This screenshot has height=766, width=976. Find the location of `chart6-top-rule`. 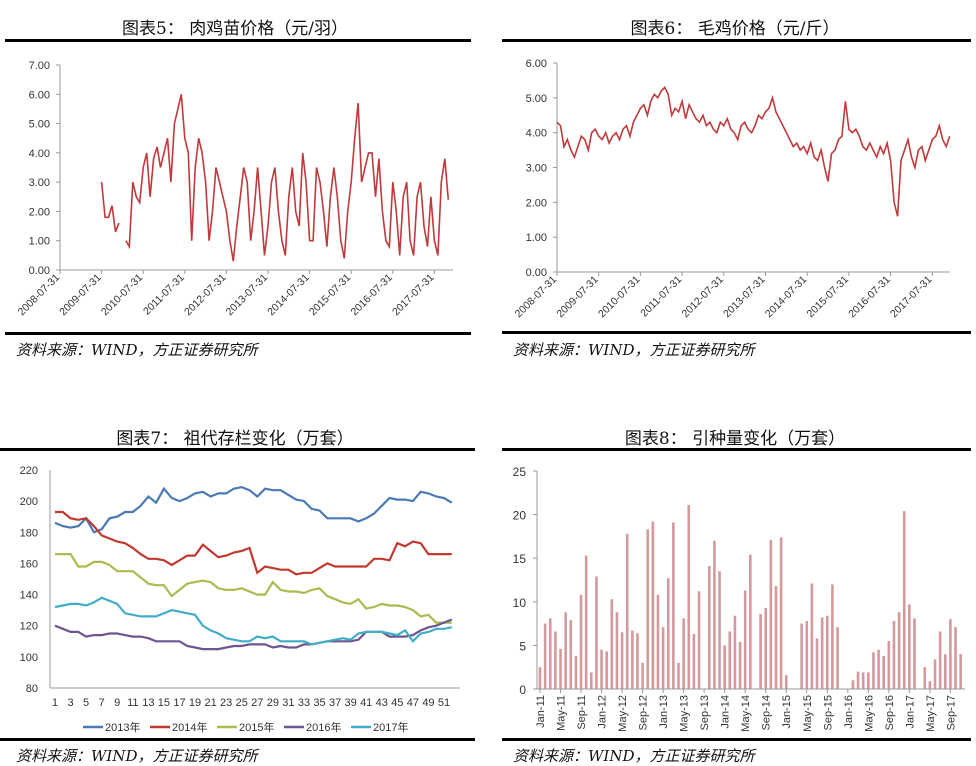

chart6-top-rule is located at coordinates (736, 40).